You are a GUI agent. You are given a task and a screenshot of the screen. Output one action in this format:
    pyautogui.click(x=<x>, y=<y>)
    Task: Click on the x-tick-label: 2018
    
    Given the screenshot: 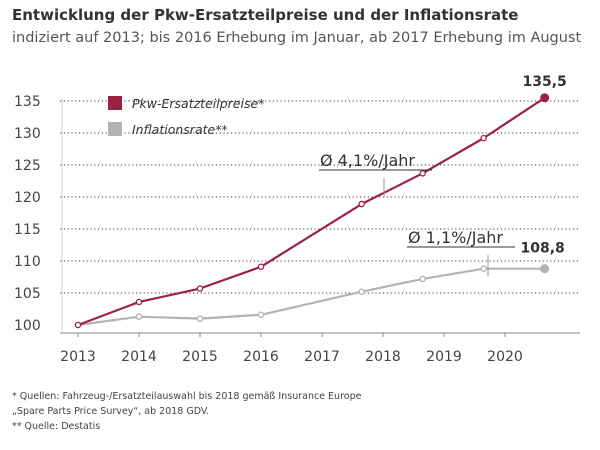 What is the action you would take?
    pyautogui.click(x=383, y=357)
    